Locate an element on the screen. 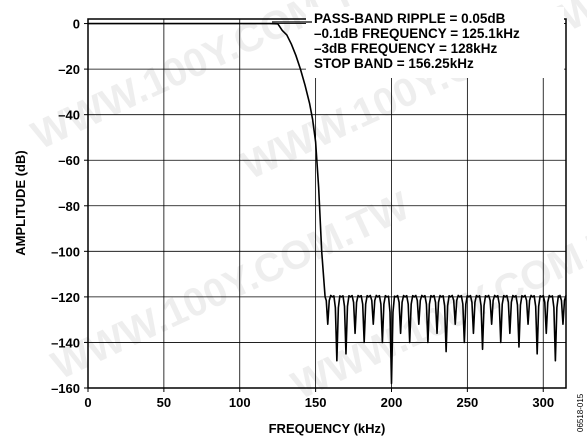  y-tick-label: –20 is located at coordinates (69, 69).